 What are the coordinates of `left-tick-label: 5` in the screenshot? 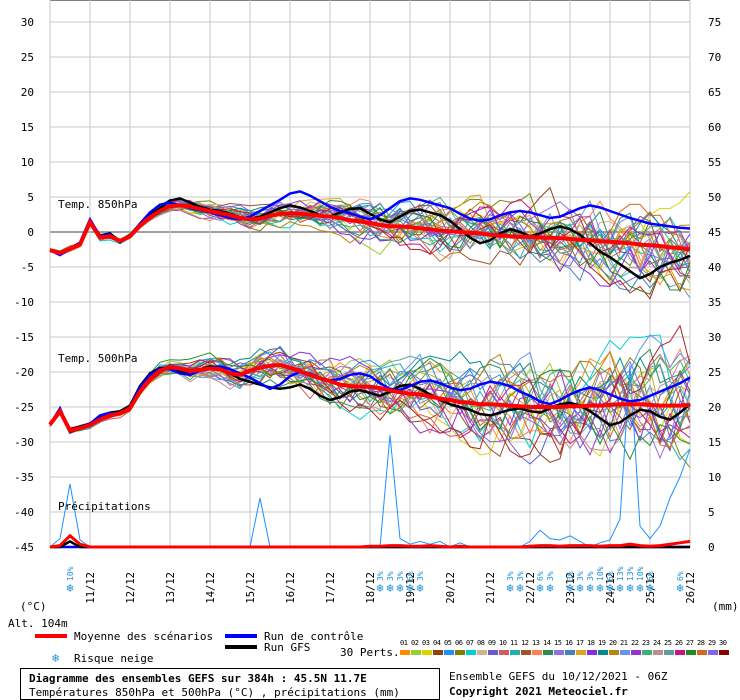 It's located at (30, 197).